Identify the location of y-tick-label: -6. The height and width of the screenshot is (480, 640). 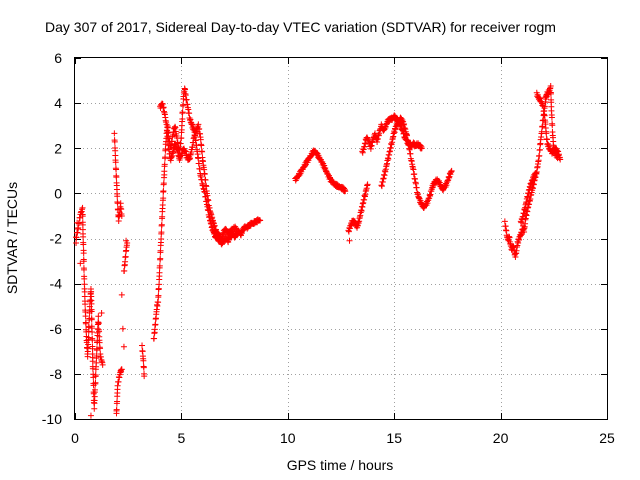
(56, 329).